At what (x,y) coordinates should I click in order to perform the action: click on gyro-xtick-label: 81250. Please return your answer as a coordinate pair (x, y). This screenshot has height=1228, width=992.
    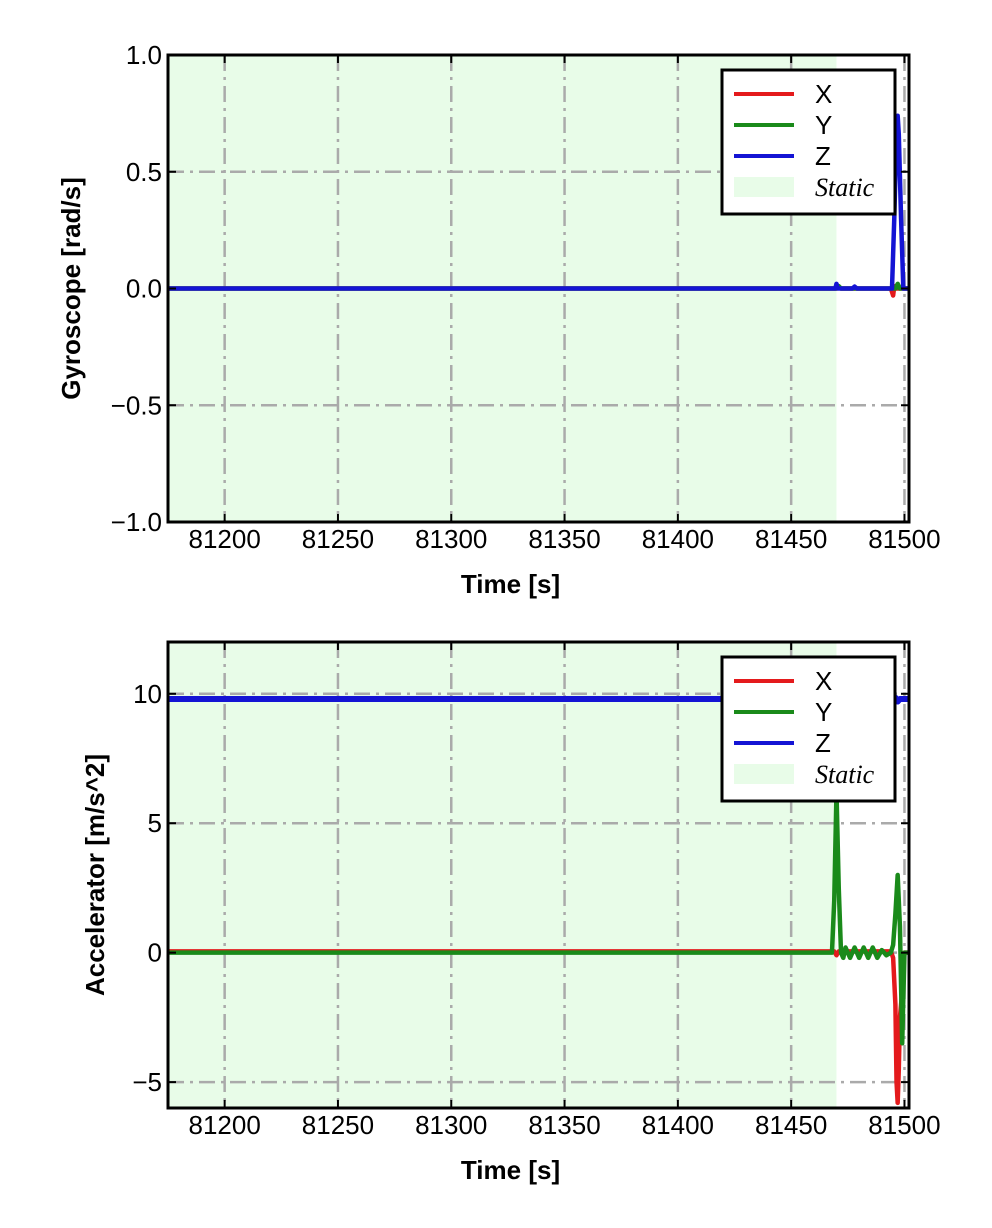
    Looking at the image, I should click on (338, 539).